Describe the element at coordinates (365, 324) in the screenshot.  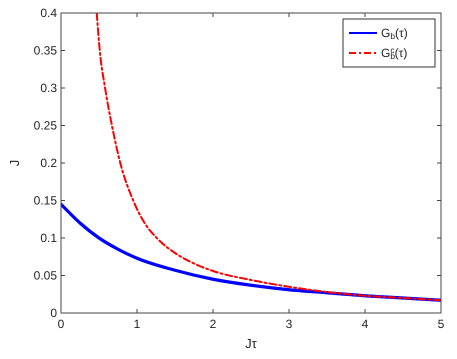
I see `x-tick-label: 4` at that location.